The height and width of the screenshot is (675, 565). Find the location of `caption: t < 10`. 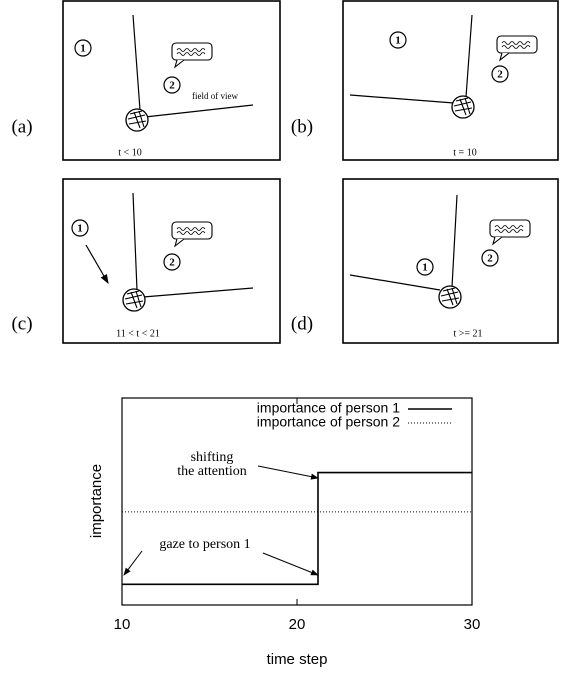

caption: t < 10 is located at coordinates (129, 152).